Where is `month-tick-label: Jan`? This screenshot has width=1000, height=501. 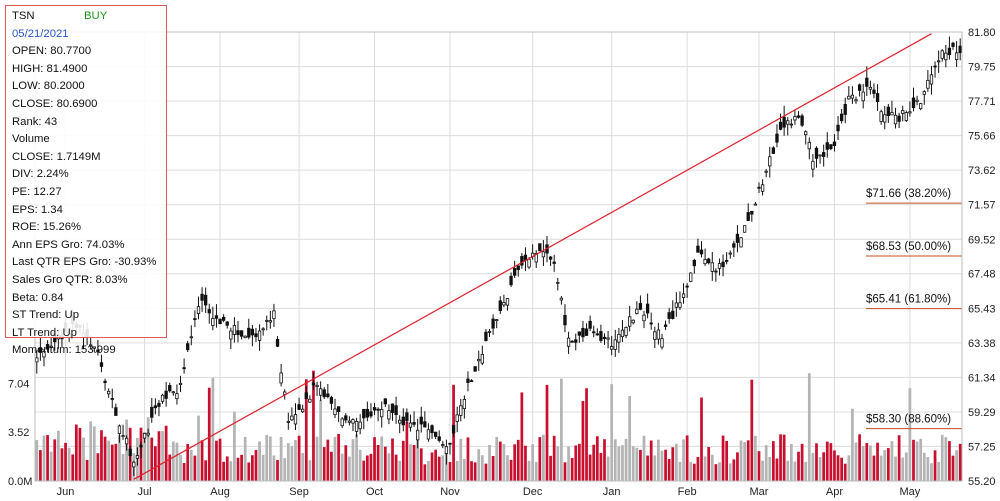 month-tick-label: Jan is located at coordinates (612, 492).